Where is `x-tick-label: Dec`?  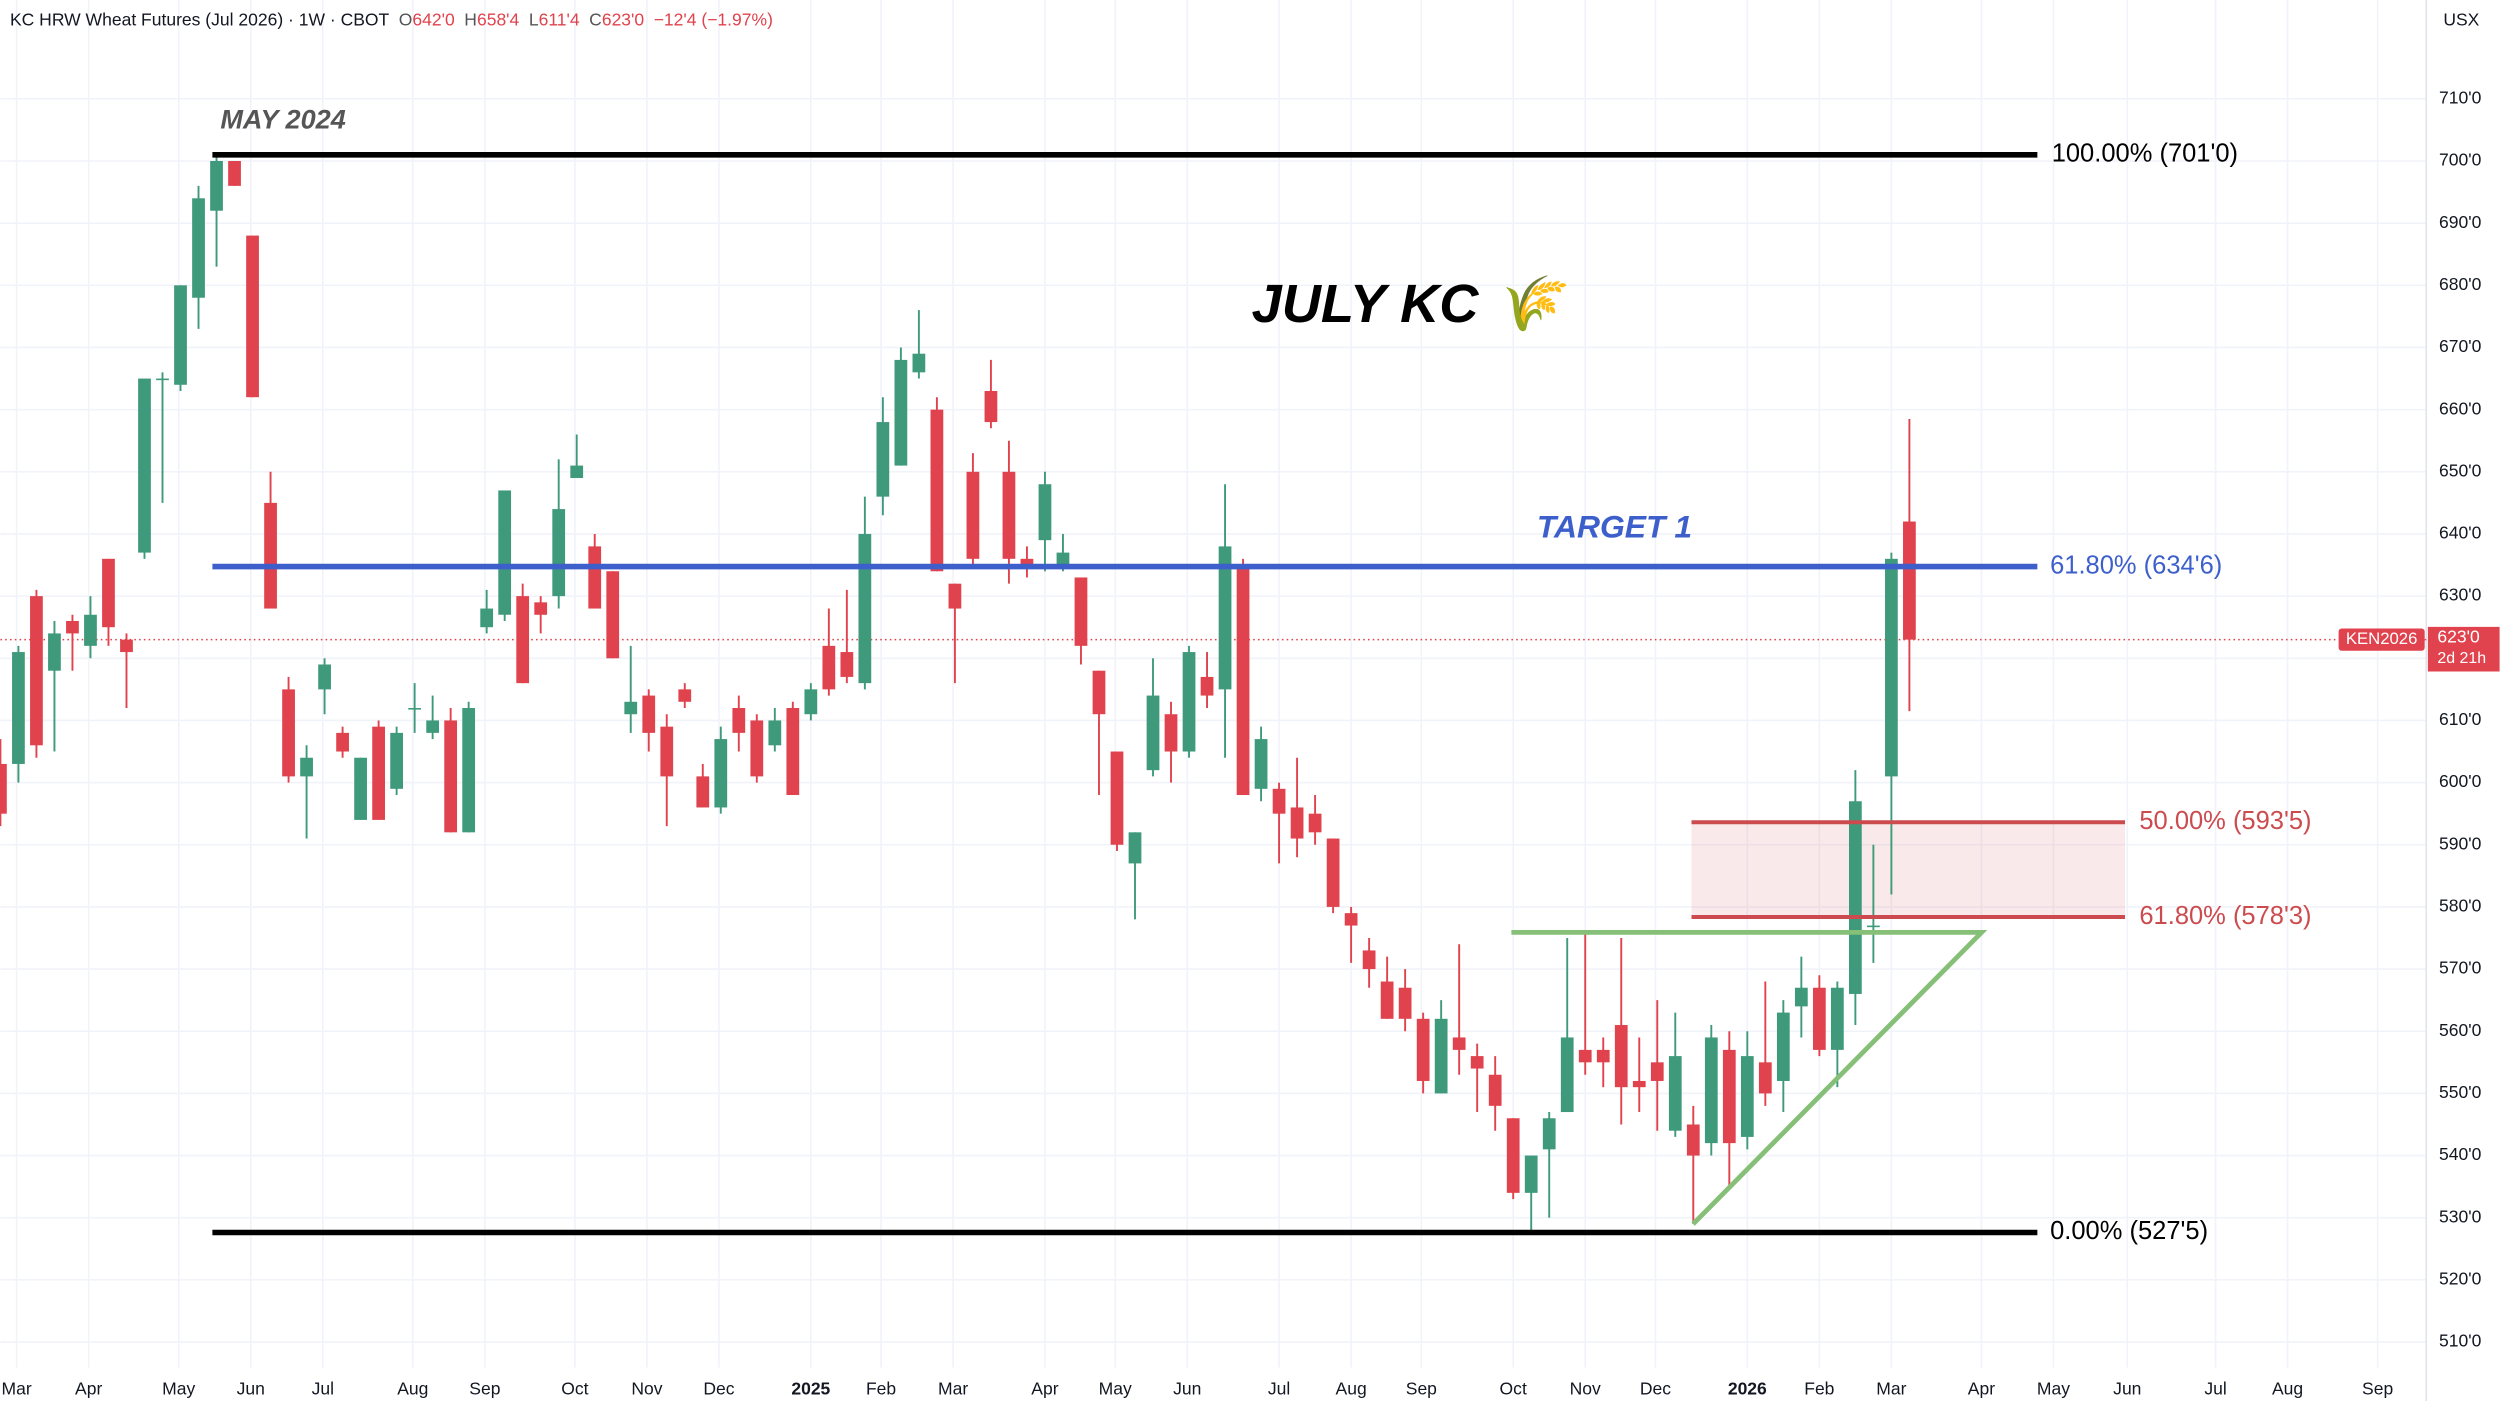 x-tick-label: Dec is located at coordinates (718, 1388).